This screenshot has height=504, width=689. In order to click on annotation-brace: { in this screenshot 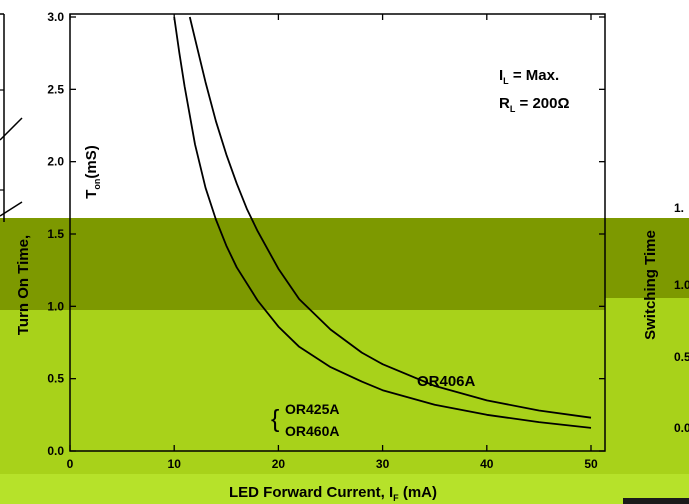, I will do `click(275, 419)`.